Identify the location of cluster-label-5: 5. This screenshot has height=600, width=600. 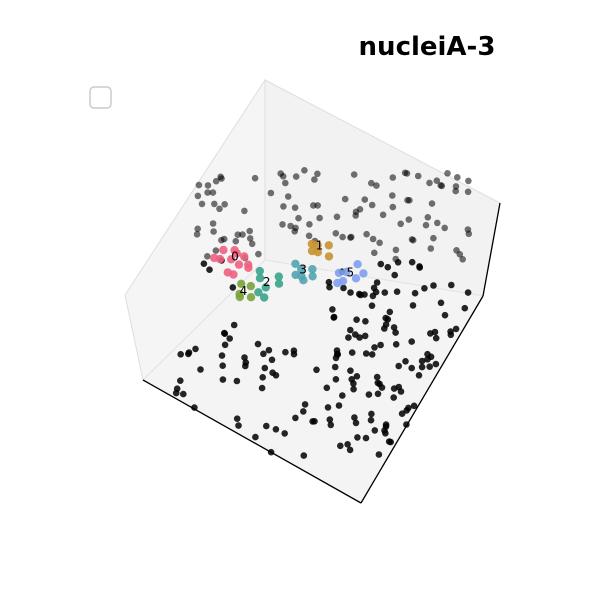
(350, 273).